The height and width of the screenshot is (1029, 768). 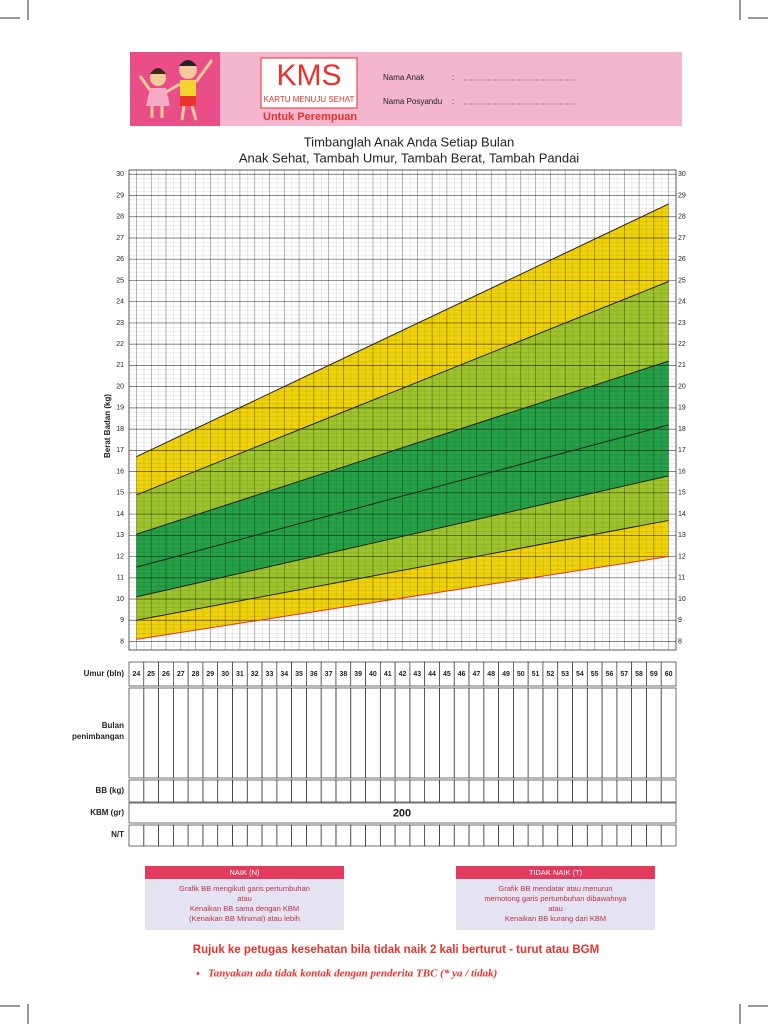 I want to click on row-label: BB (kg), so click(x=110, y=790).